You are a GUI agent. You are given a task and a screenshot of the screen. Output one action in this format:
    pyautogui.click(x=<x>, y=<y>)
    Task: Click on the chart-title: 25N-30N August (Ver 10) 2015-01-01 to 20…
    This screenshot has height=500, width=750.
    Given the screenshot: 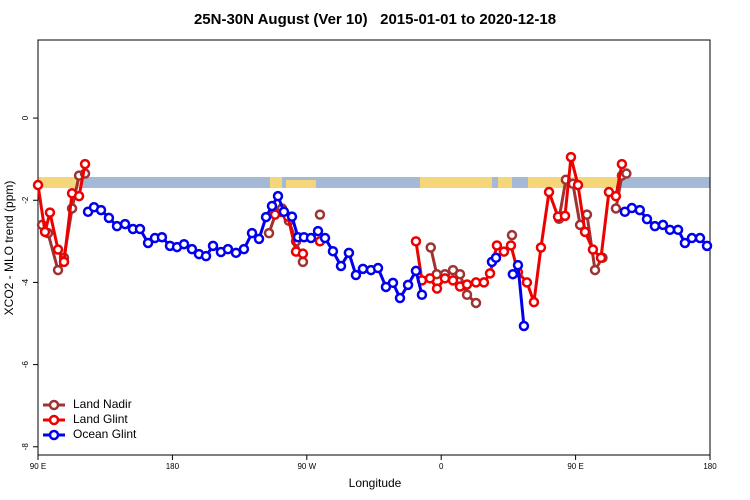 What is the action you would take?
    pyautogui.click(x=375, y=19)
    